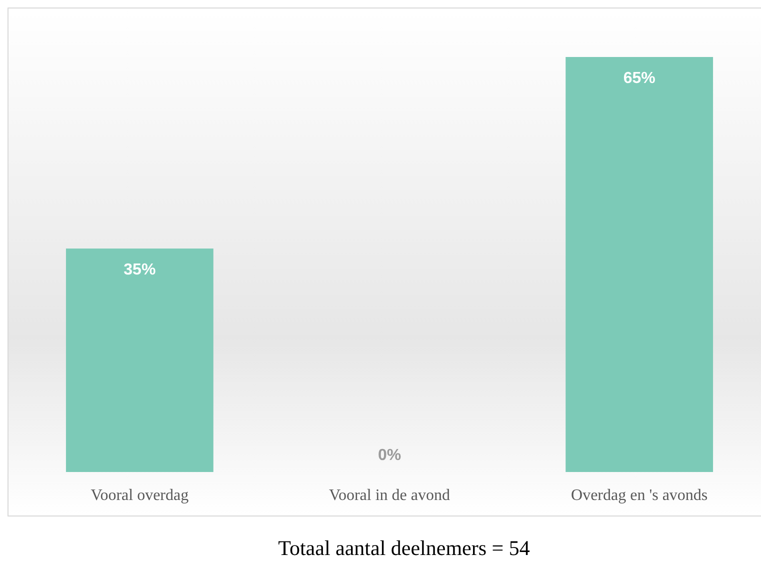 The height and width of the screenshot is (561, 761). What do you see at coordinates (140, 270) in the screenshot?
I see `data-label: 35%` at bounding box center [140, 270].